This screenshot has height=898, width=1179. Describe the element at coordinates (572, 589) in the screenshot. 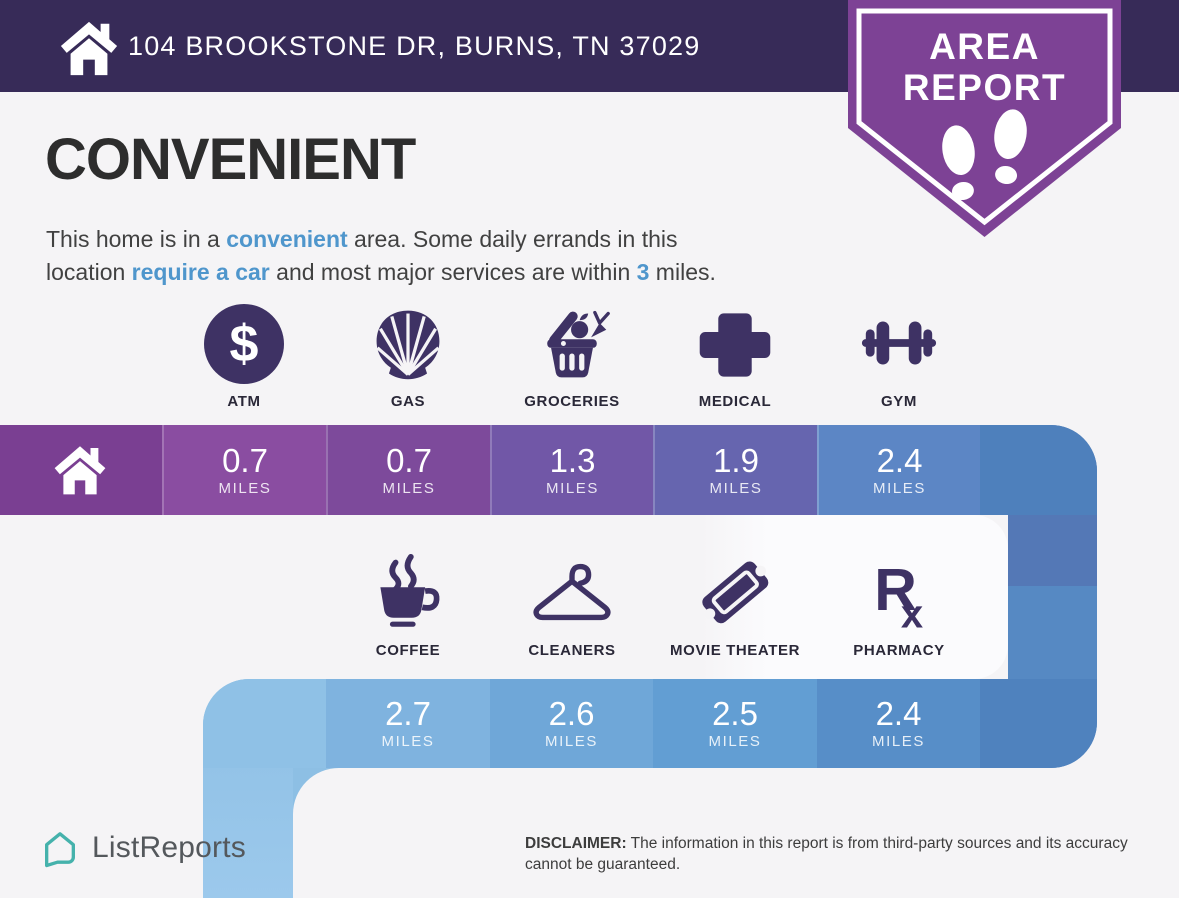

I see `hanger-icon` at that location.